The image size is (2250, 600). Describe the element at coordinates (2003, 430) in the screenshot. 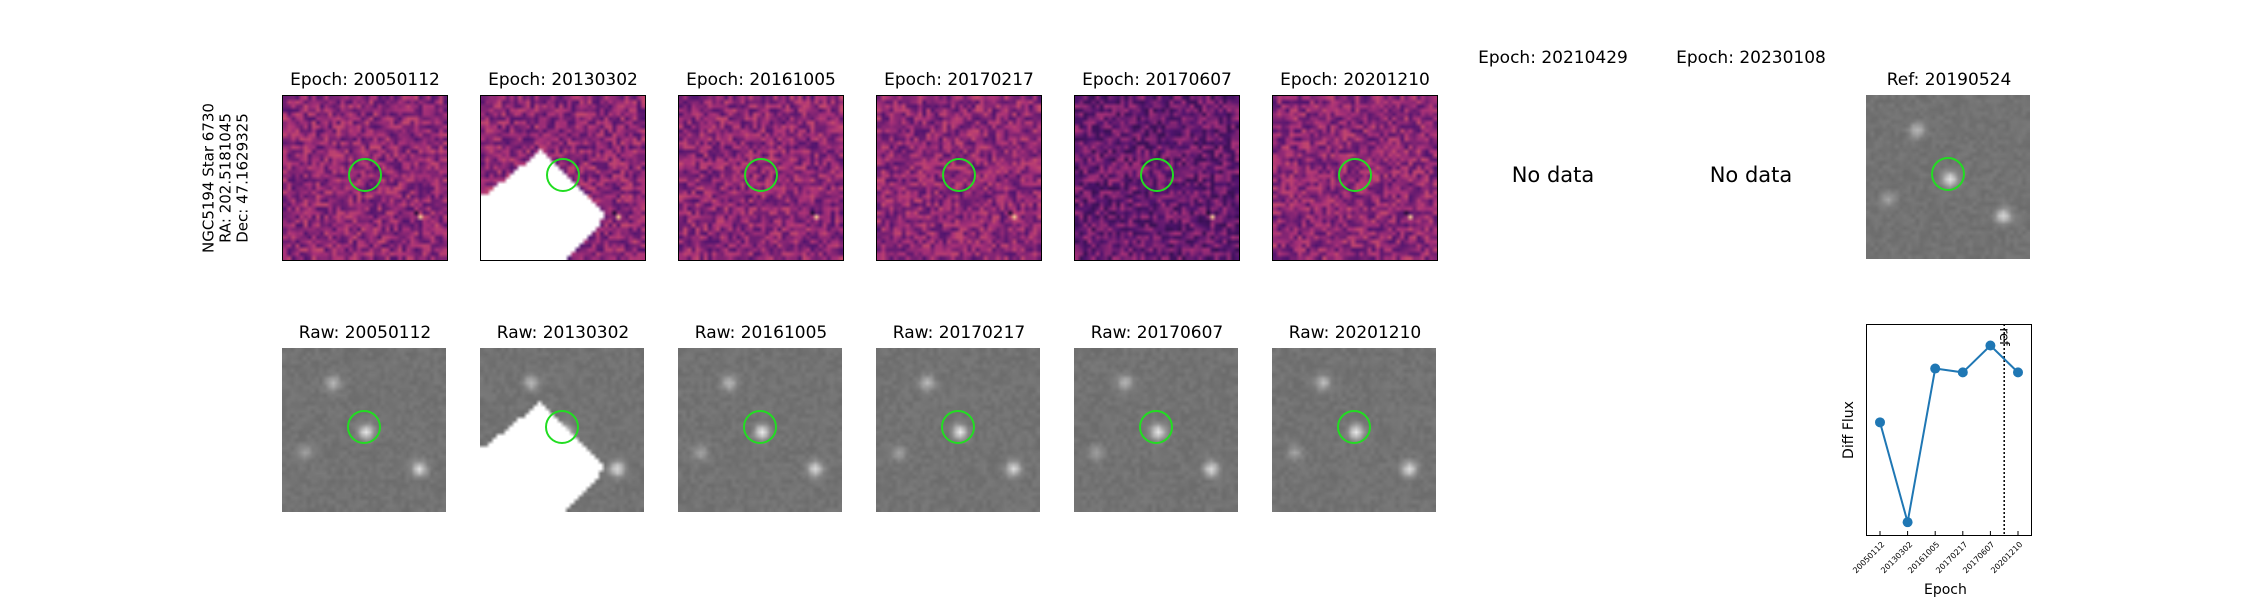

I see `ref-line-group: ref` at that location.